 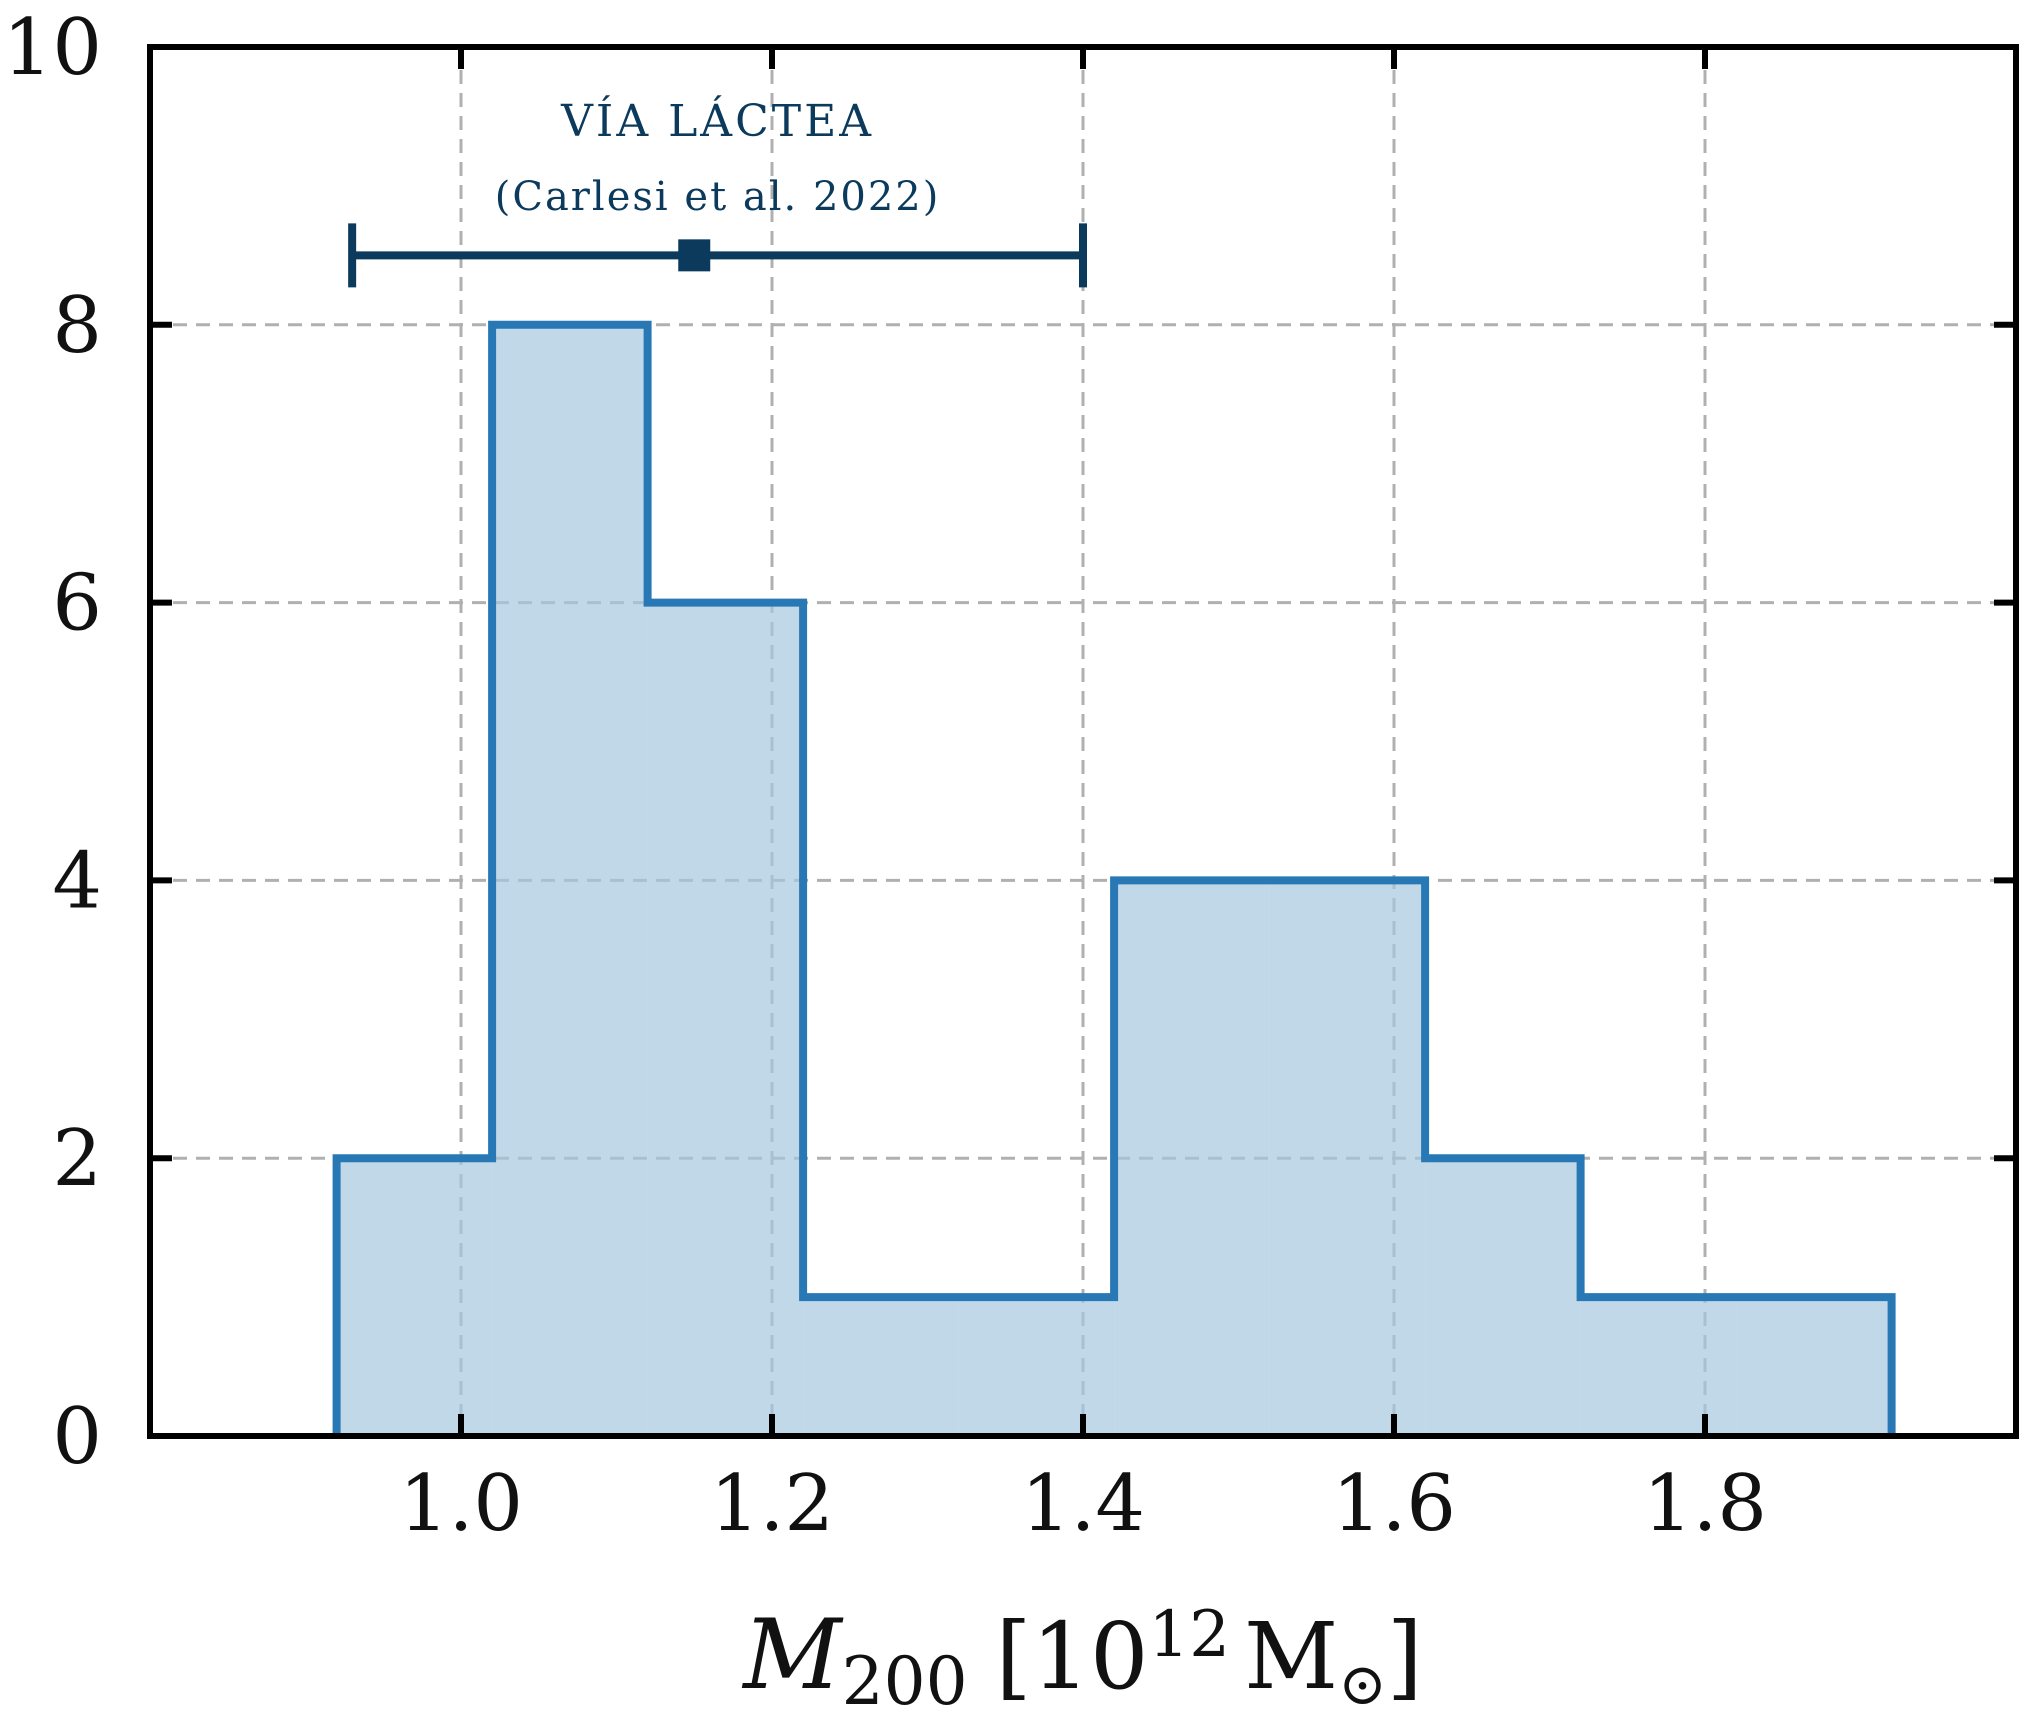 What do you see at coordinates (1394, 1504) in the screenshot?
I see `x-tick-label: 1.6` at bounding box center [1394, 1504].